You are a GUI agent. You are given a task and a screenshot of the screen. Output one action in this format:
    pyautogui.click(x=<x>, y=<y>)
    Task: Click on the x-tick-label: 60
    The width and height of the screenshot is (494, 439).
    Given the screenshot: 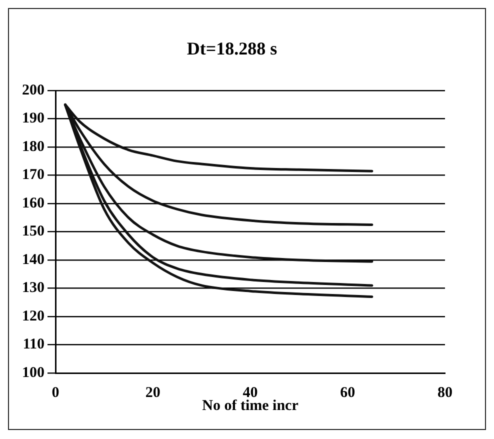 What is the action you would take?
    pyautogui.click(x=348, y=392)
    